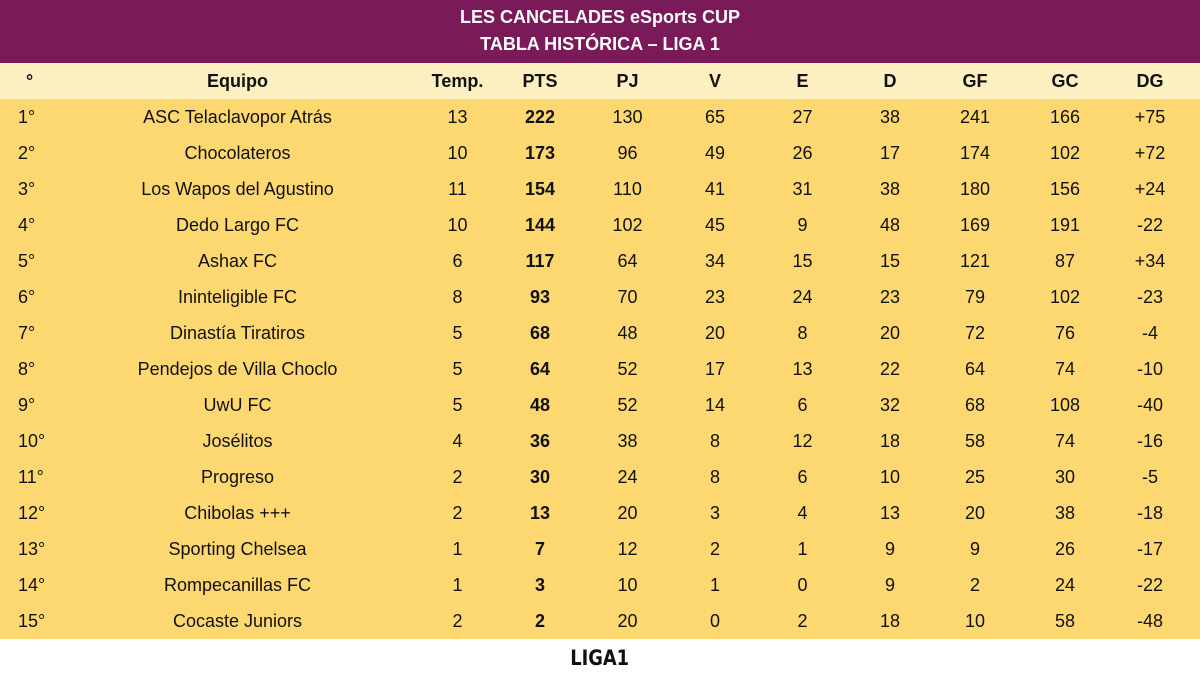  I want to click on cell-position: 10°, so click(32, 440).